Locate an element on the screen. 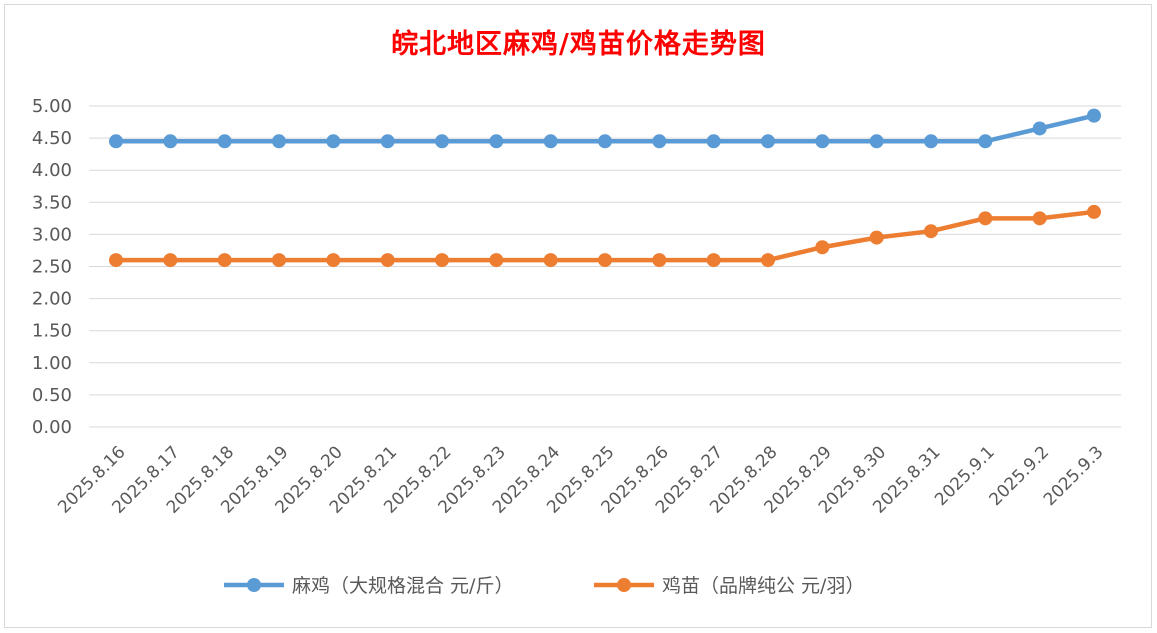  legend-item: 麻鸡（大规格混合 元/斤） is located at coordinates (368, 586).